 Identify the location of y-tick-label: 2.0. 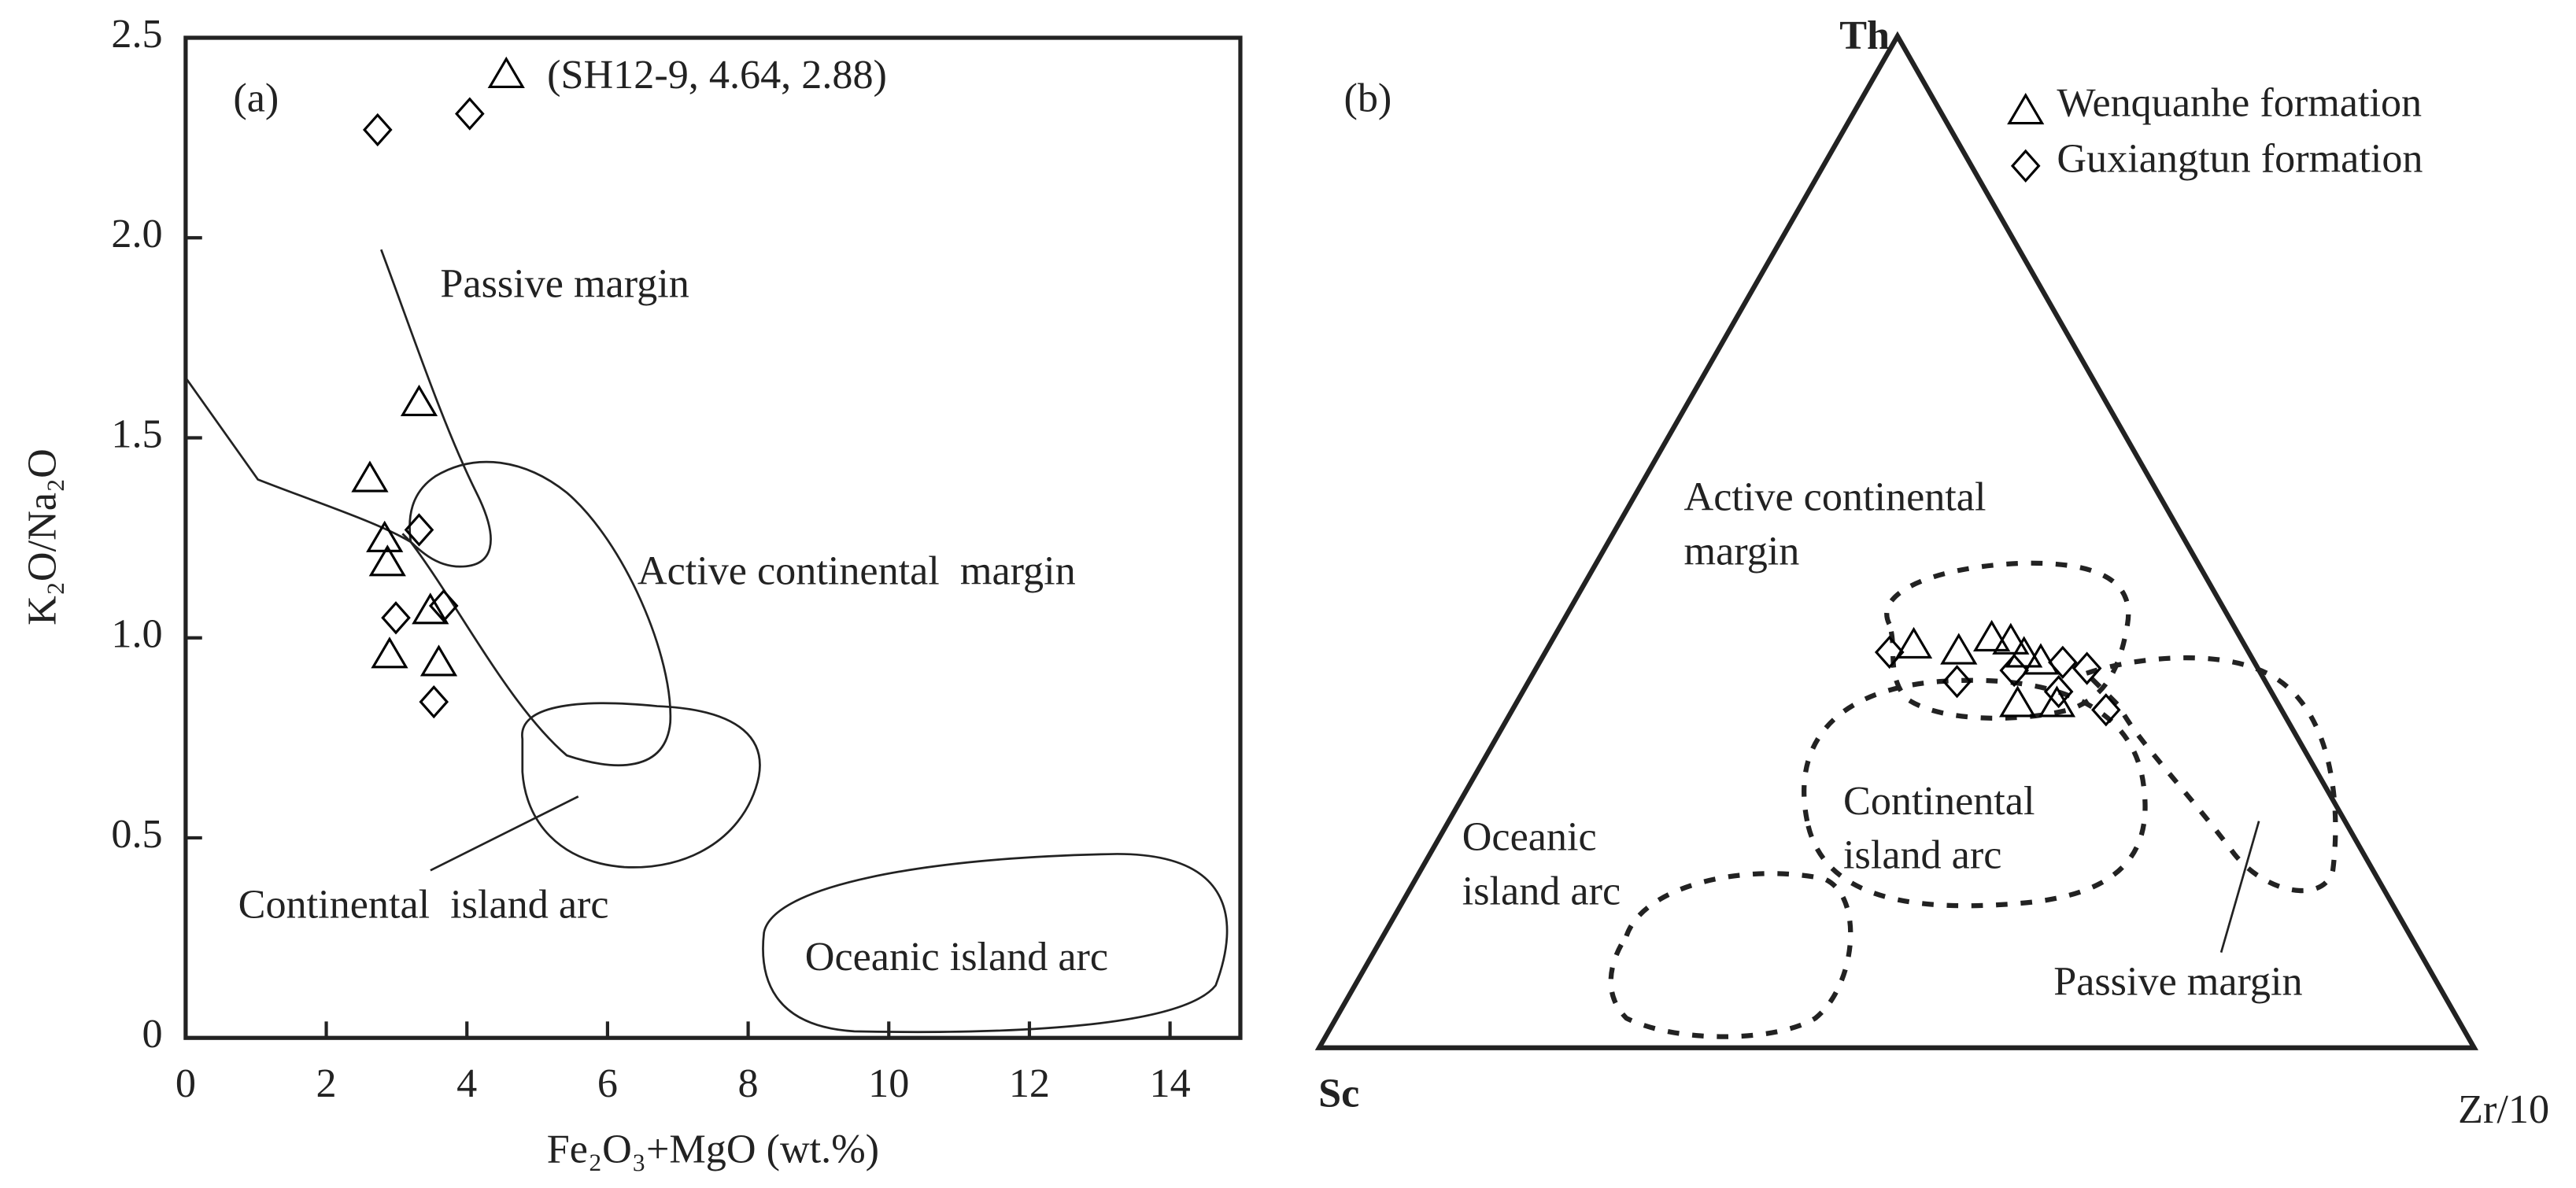
(136, 234).